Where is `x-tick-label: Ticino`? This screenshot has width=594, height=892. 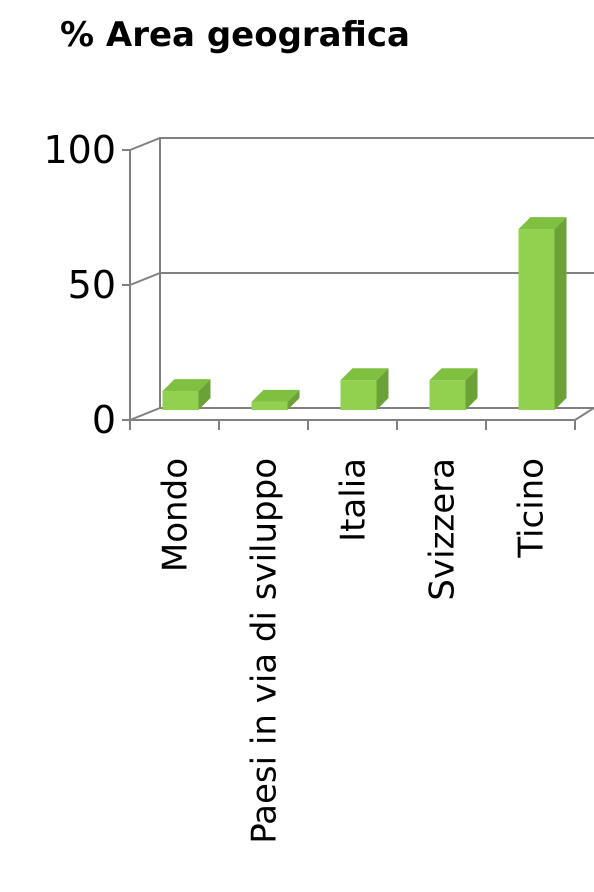 x-tick-label: Ticino is located at coordinates (532, 508).